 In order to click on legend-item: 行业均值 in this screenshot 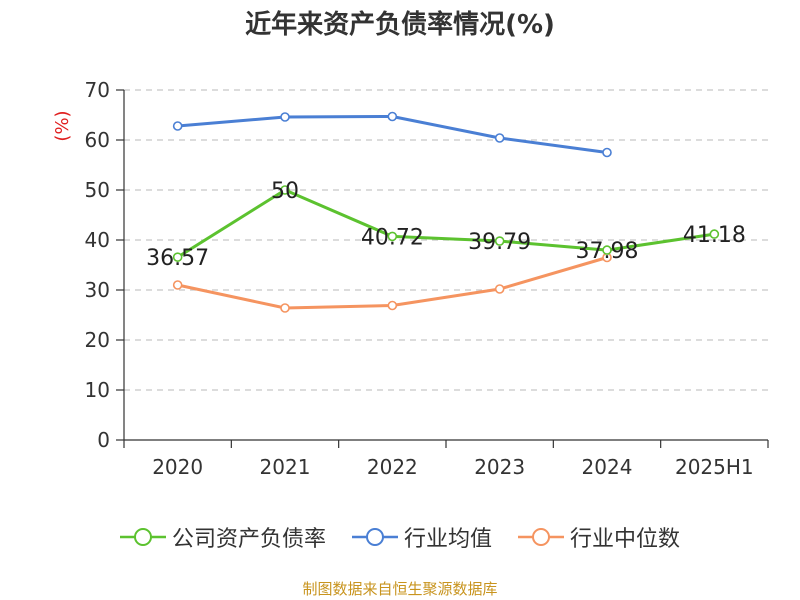, I will do `click(421, 537)`.